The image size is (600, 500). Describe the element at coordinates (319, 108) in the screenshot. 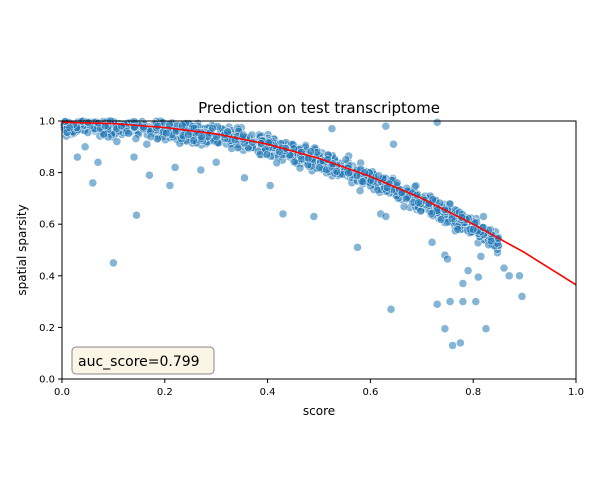

I see `chart-title: Prediction on test transcriptome` at that location.